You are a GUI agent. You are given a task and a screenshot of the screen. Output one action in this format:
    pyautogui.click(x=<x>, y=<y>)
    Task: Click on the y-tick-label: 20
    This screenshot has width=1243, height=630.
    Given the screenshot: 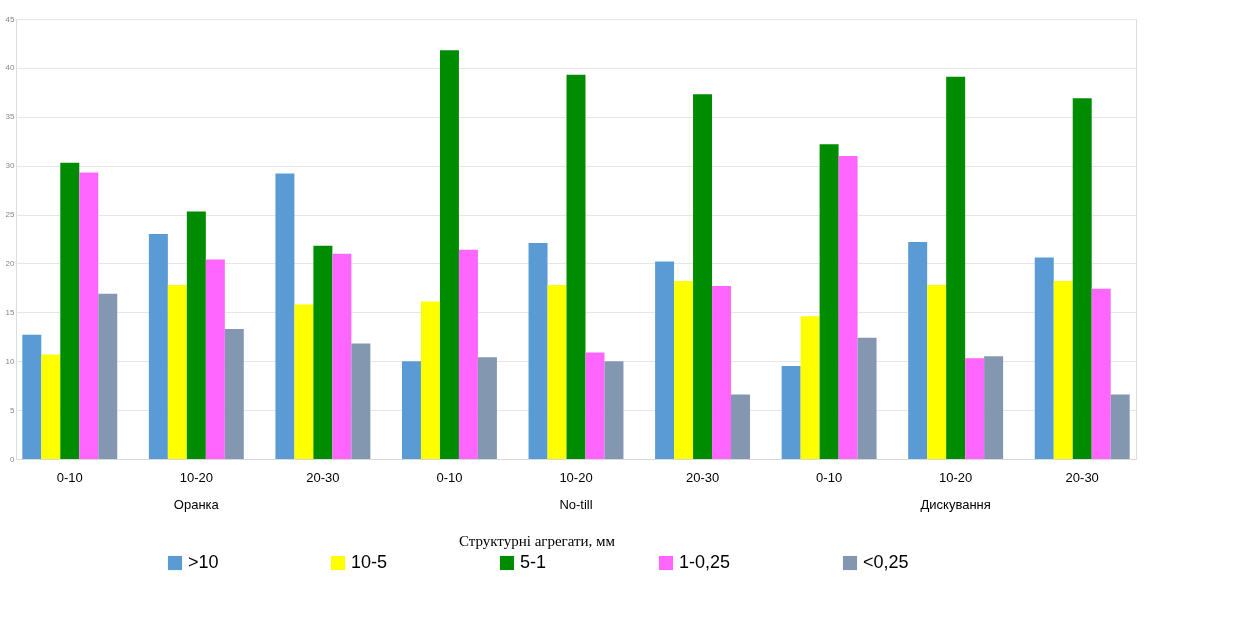 What is the action you would take?
    pyautogui.click(x=10, y=263)
    